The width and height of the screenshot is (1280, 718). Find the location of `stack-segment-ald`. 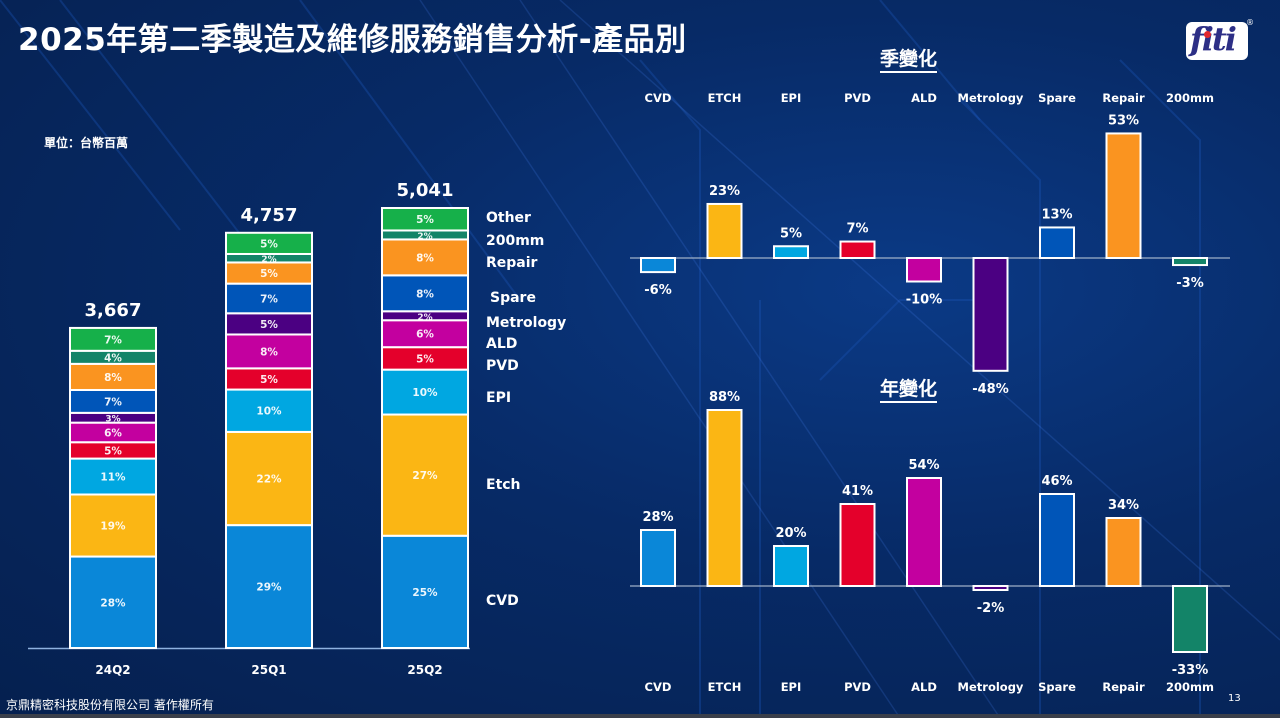

stack-segment-ald is located at coordinates (425, 334).